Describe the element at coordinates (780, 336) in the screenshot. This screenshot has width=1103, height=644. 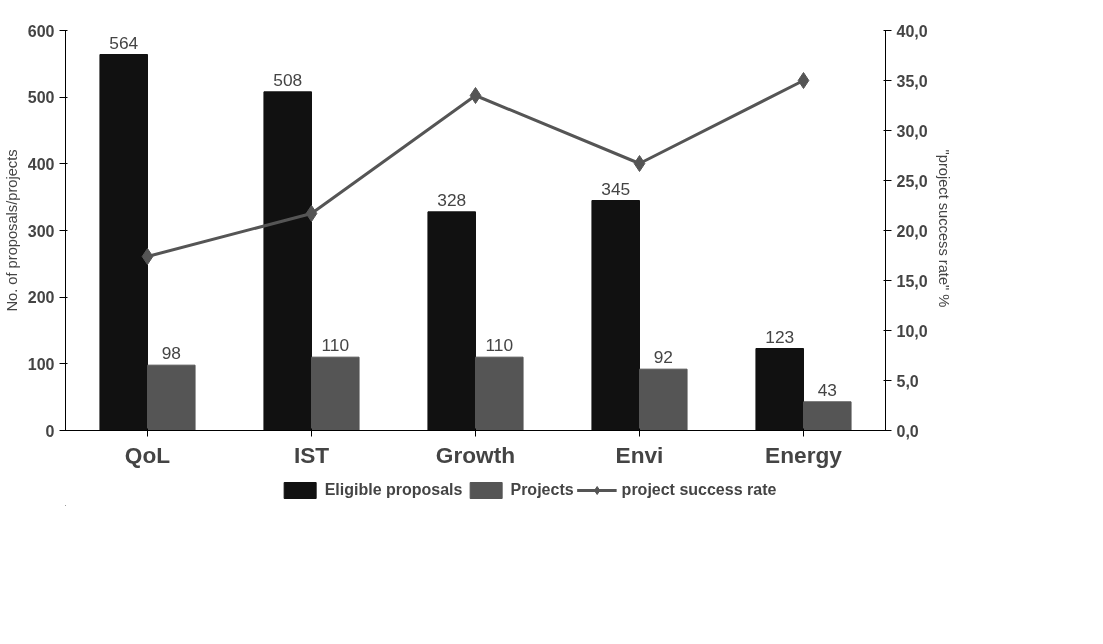
I see `data-label: 123` at that location.